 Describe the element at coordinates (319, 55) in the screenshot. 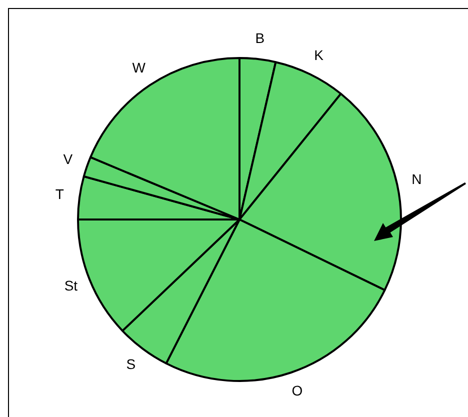

I see `slice-label: K` at that location.